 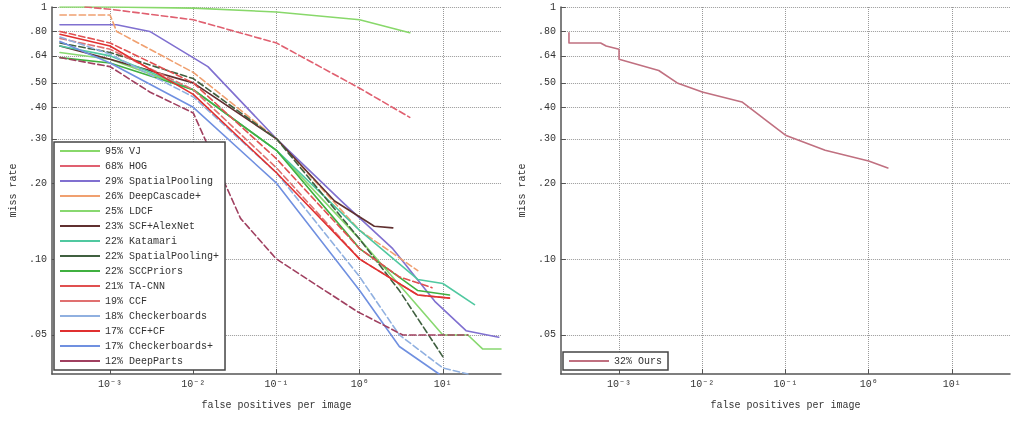 What do you see at coordinates (129, 211) in the screenshot?
I see `legend-label: 25% LDCF` at bounding box center [129, 211].